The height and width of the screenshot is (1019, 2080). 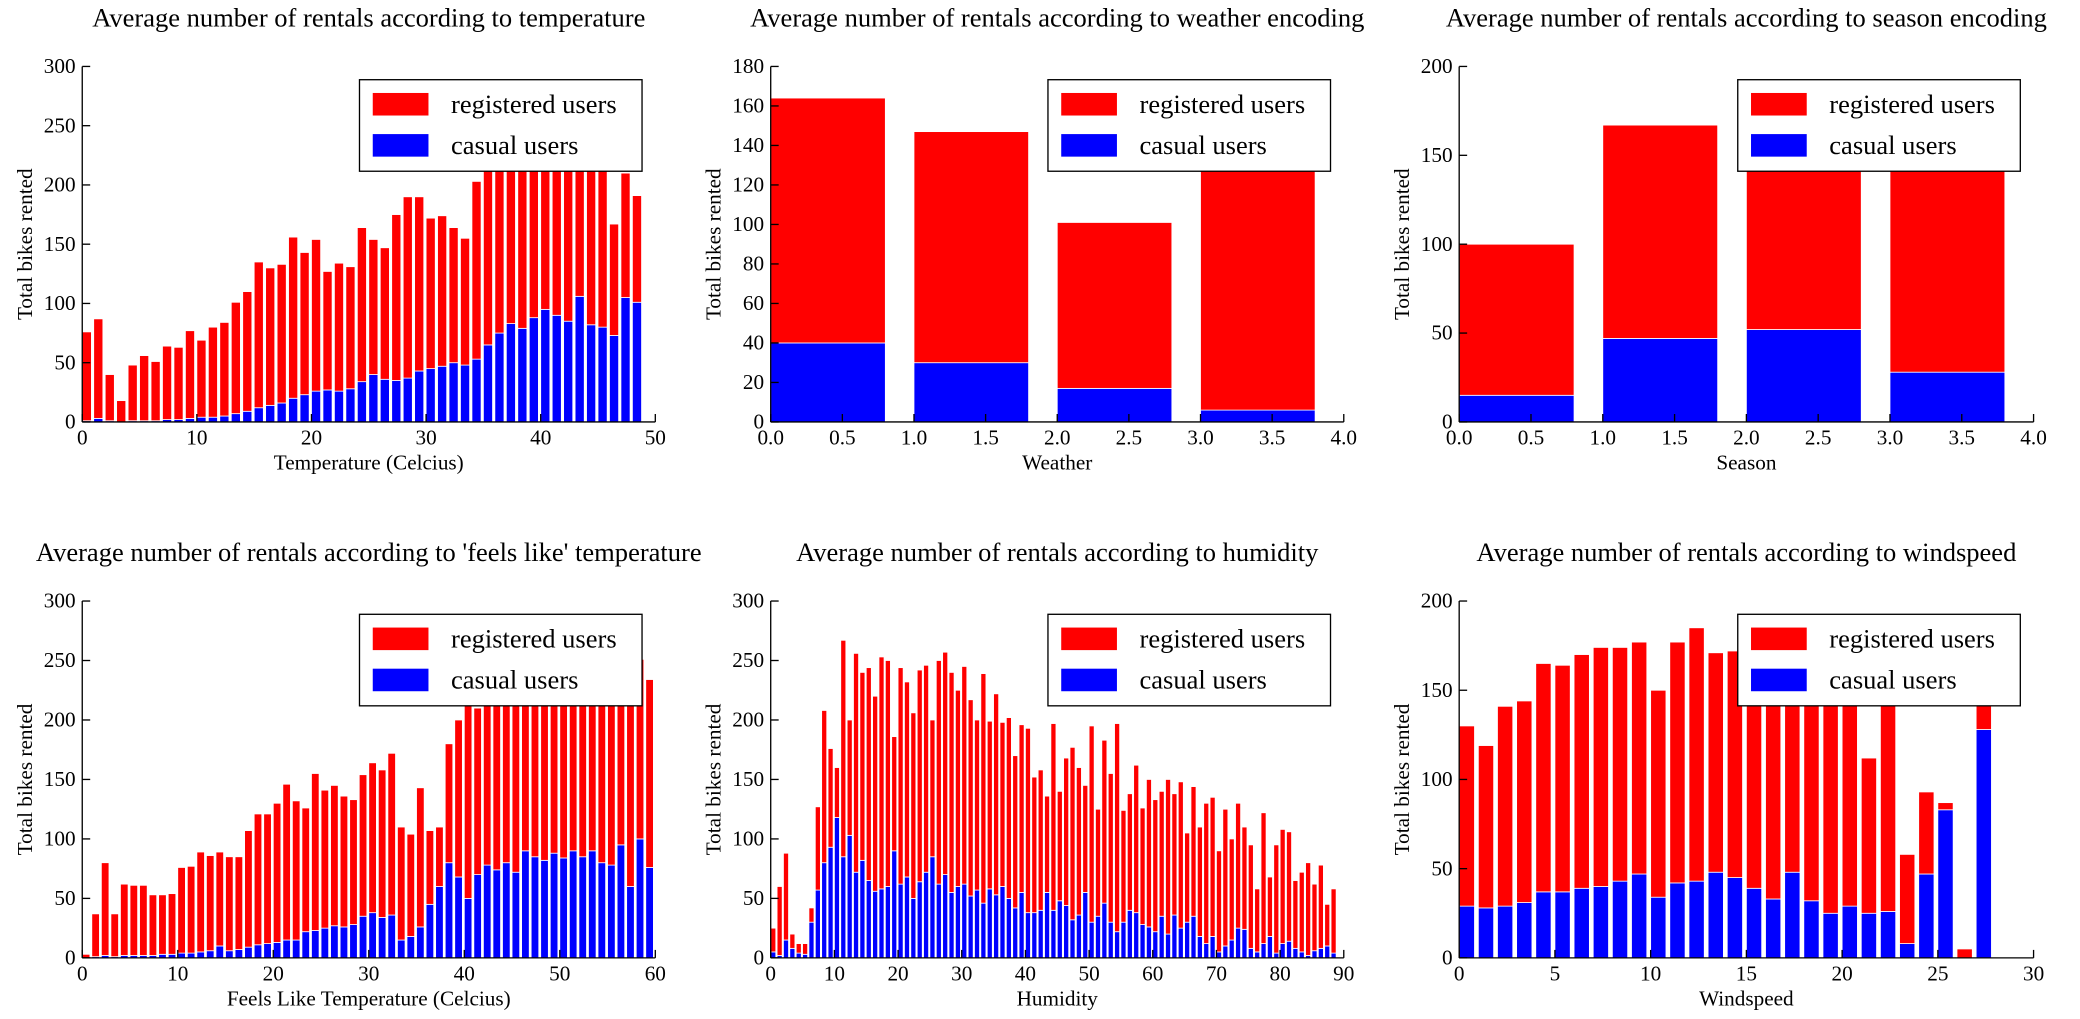 I want to click on legend-label: registered users, so click(x=1912, y=104).